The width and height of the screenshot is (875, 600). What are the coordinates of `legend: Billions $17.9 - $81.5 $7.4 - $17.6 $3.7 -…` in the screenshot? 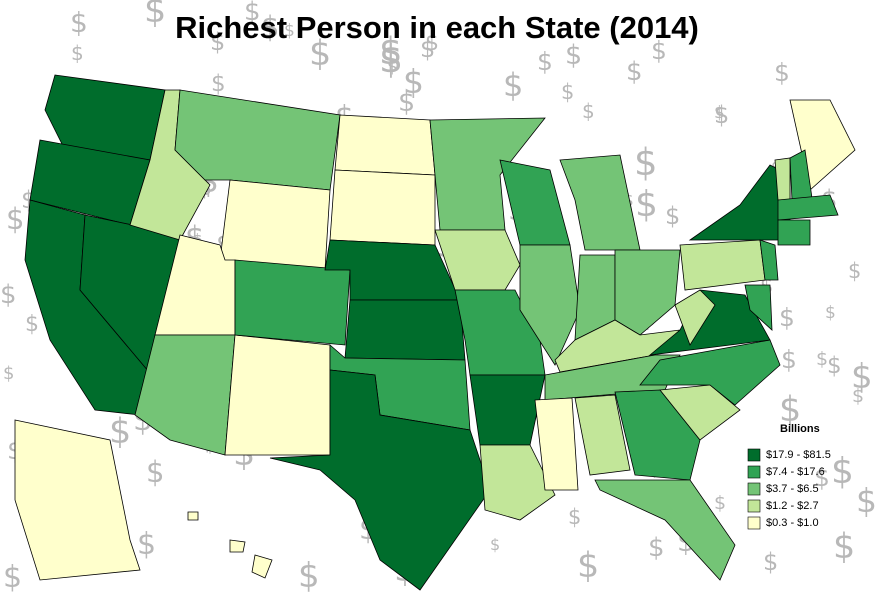 It's located at (789, 476).